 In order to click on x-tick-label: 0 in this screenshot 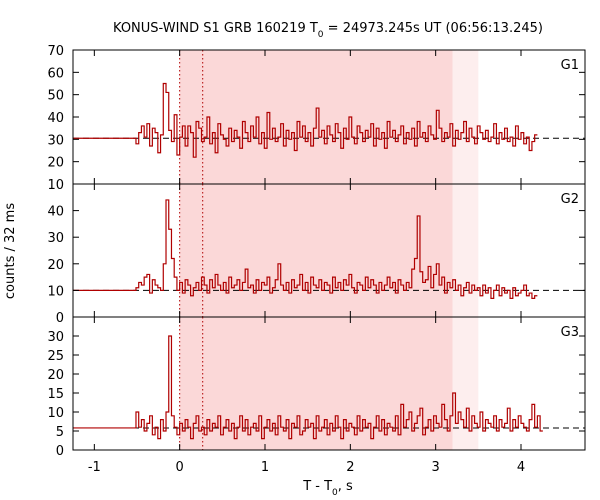, I will do `click(180, 467)`.